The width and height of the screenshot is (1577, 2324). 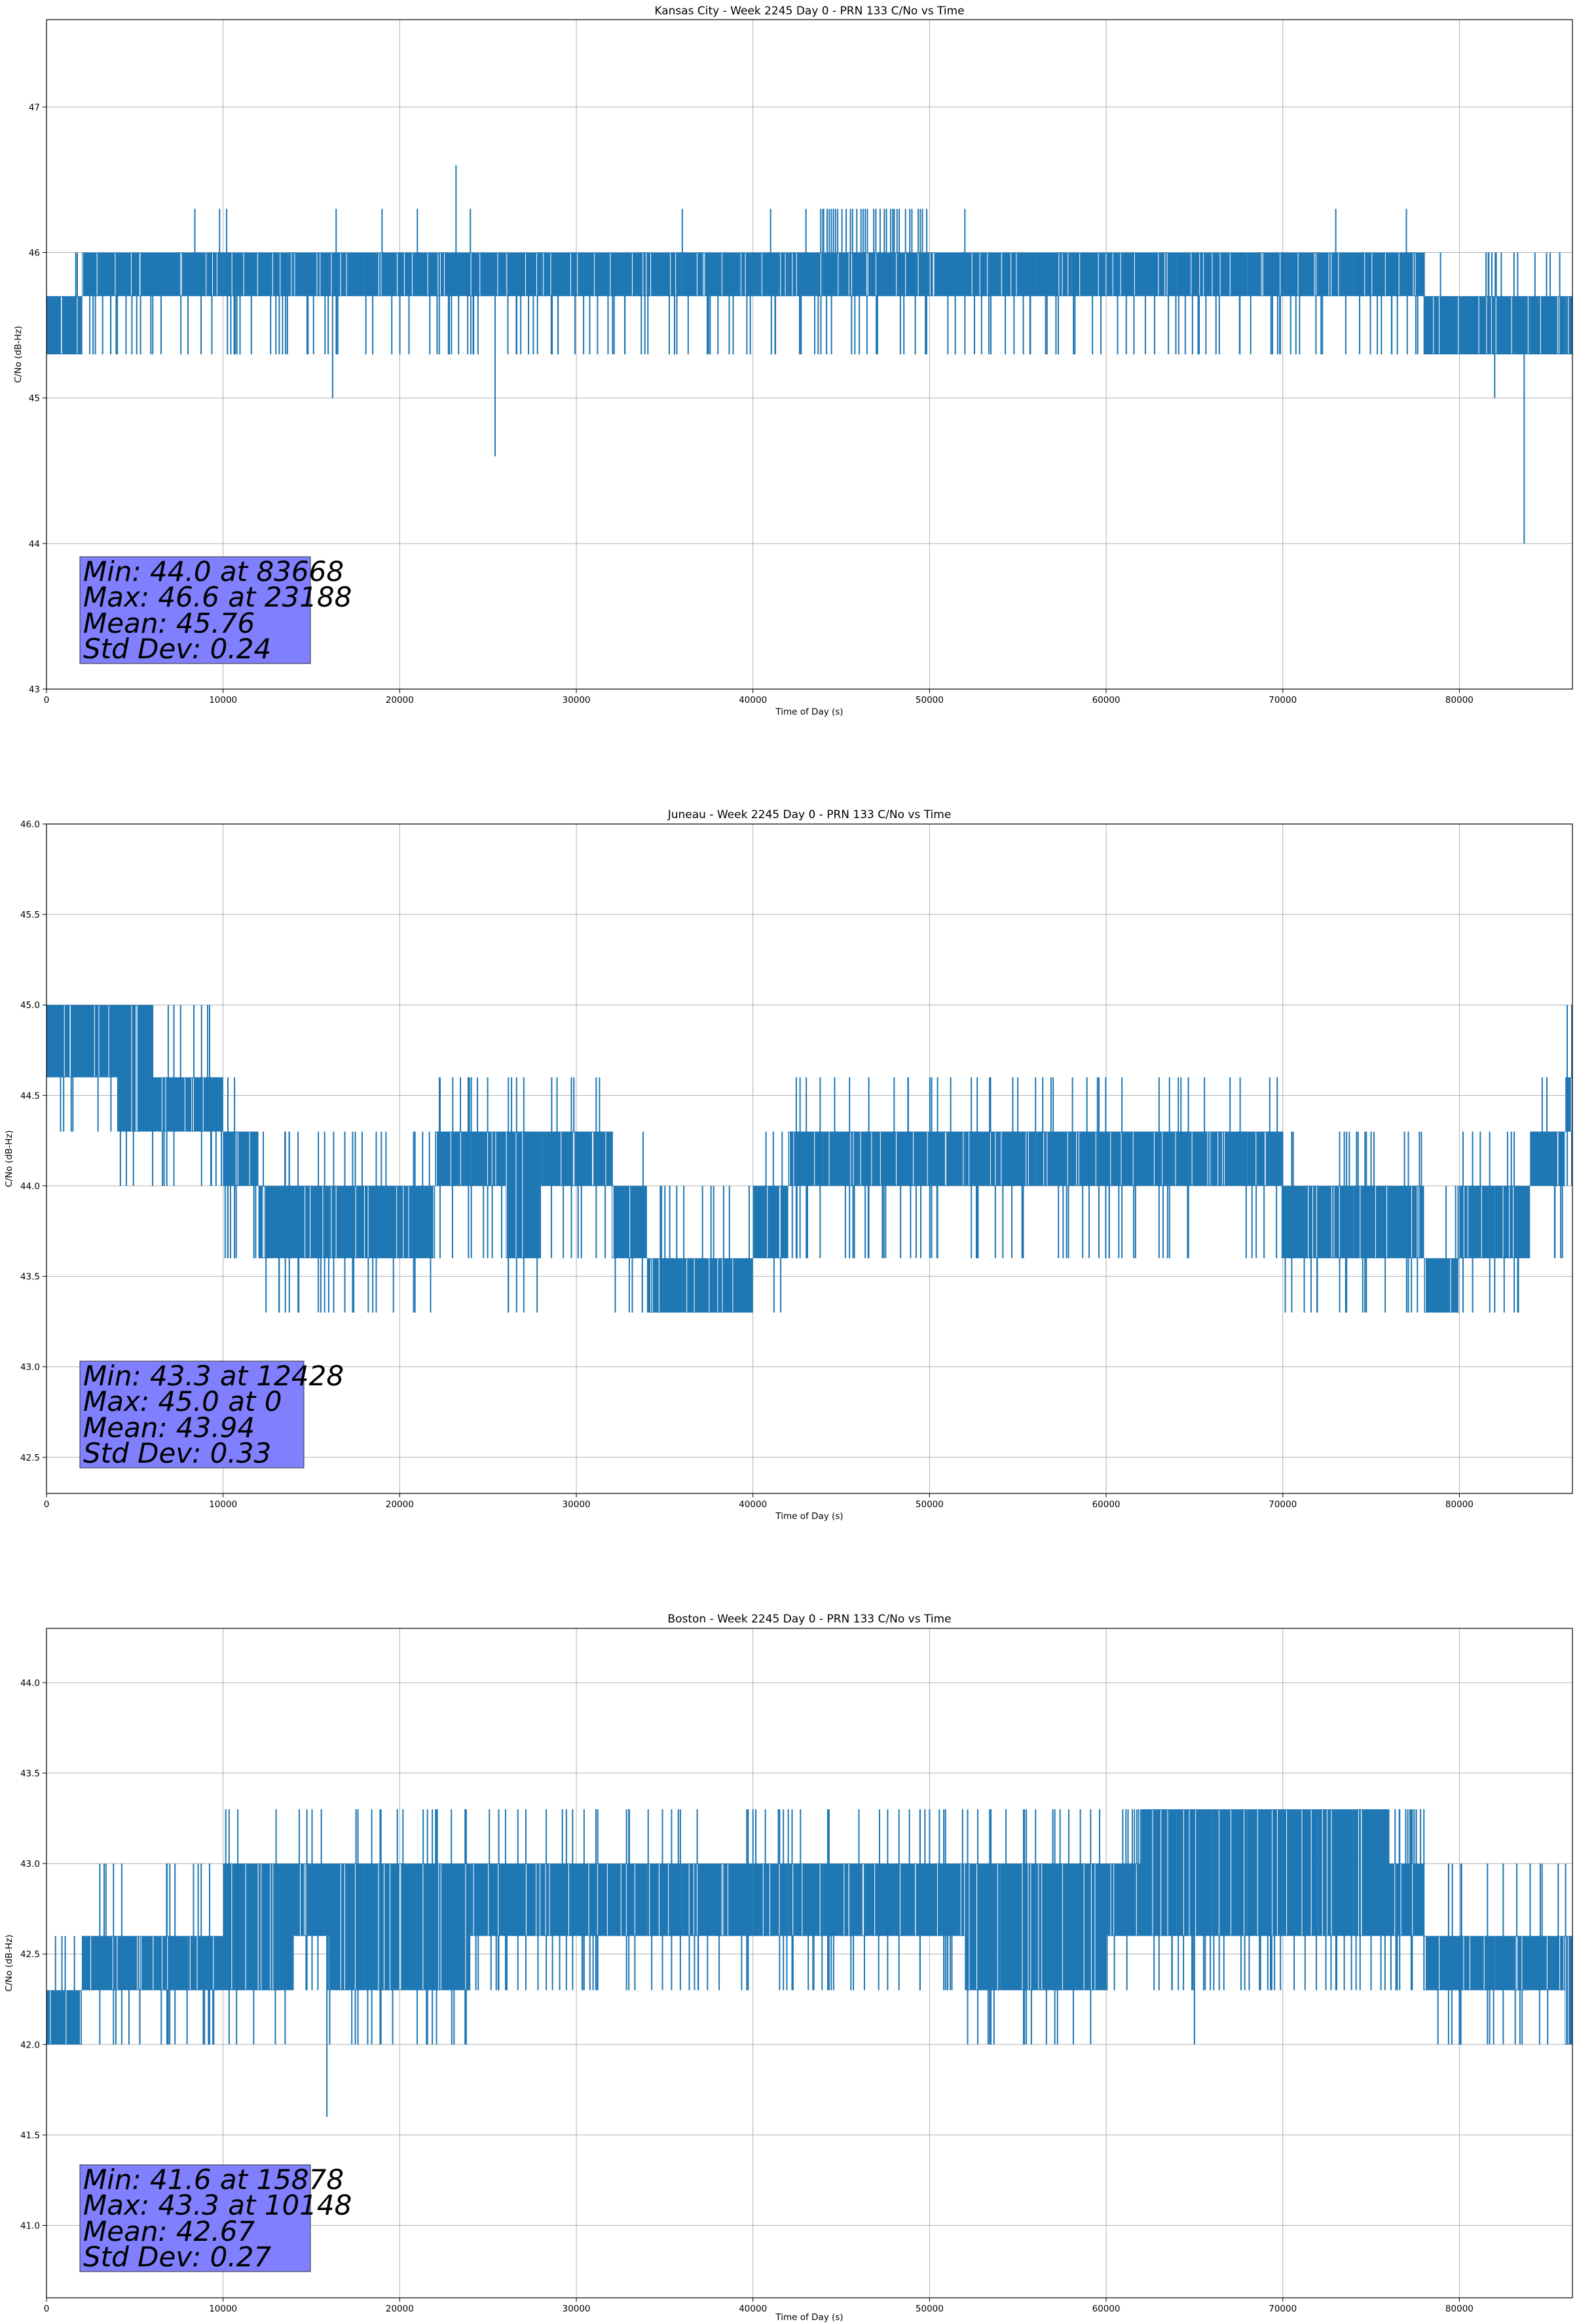 I want to click on stats-mean: Mean: 42.67, so click(x=169, y=2231).